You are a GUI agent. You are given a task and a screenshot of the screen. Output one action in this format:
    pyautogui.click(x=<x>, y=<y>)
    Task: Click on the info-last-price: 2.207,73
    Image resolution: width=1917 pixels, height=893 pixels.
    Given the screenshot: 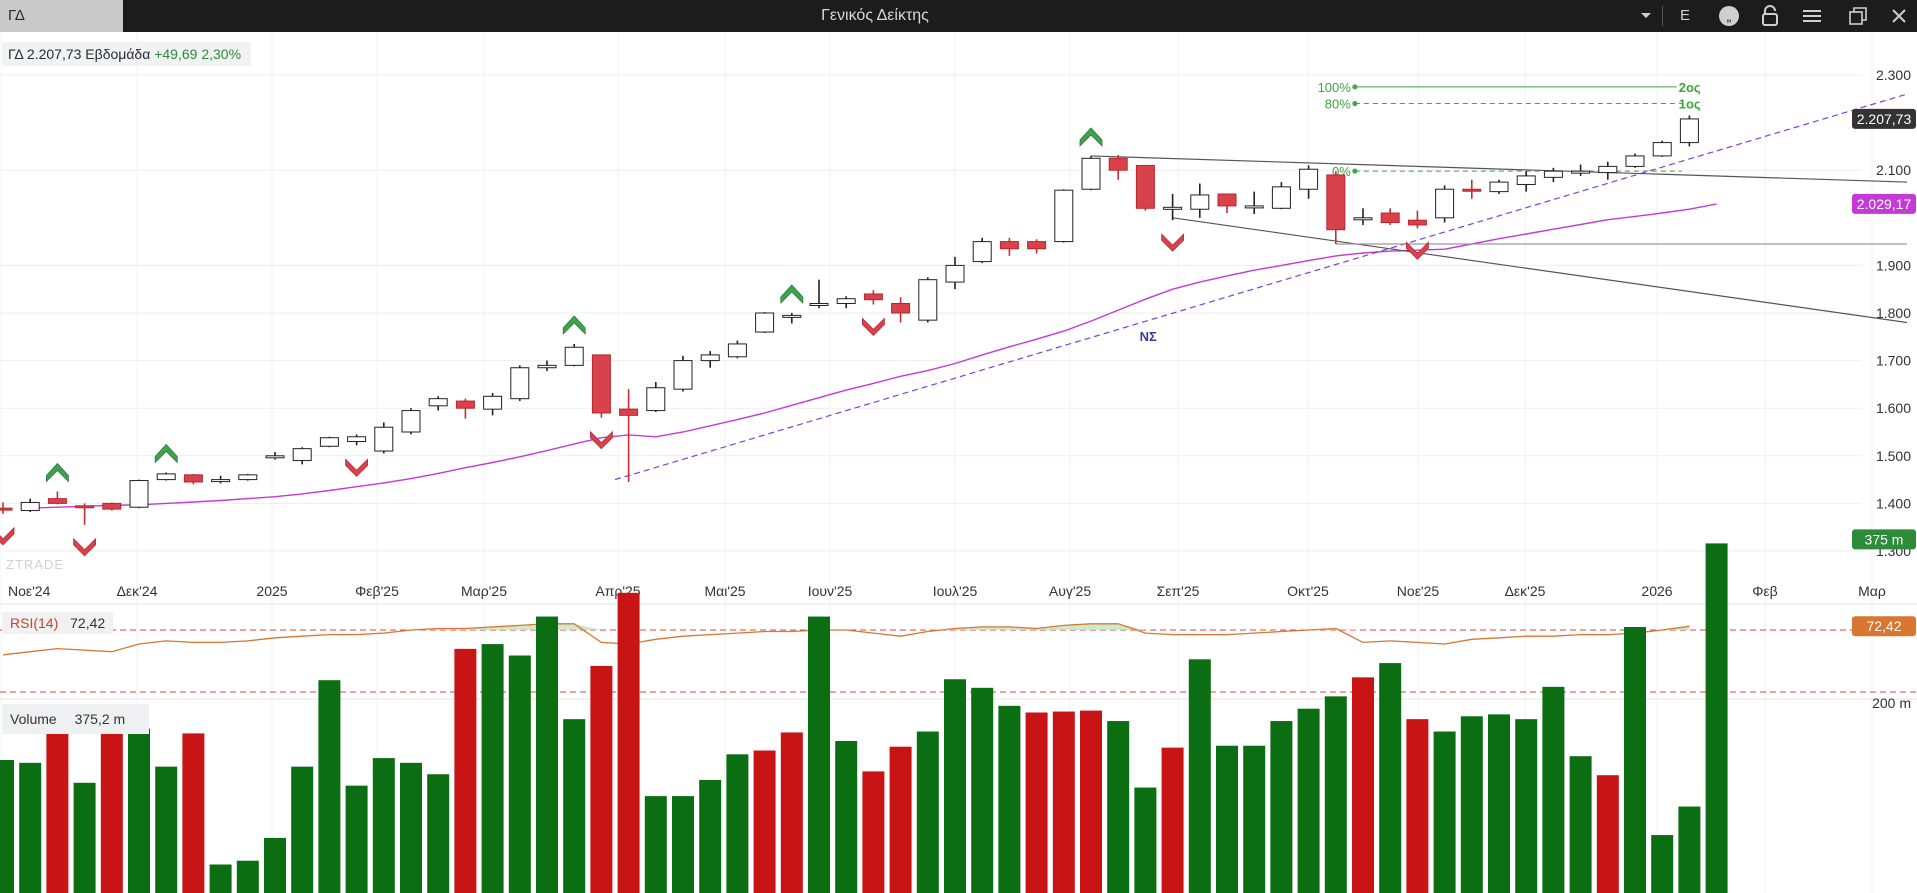 What is the action you would take?
    pyautogui.click(x=54, y=54)
    